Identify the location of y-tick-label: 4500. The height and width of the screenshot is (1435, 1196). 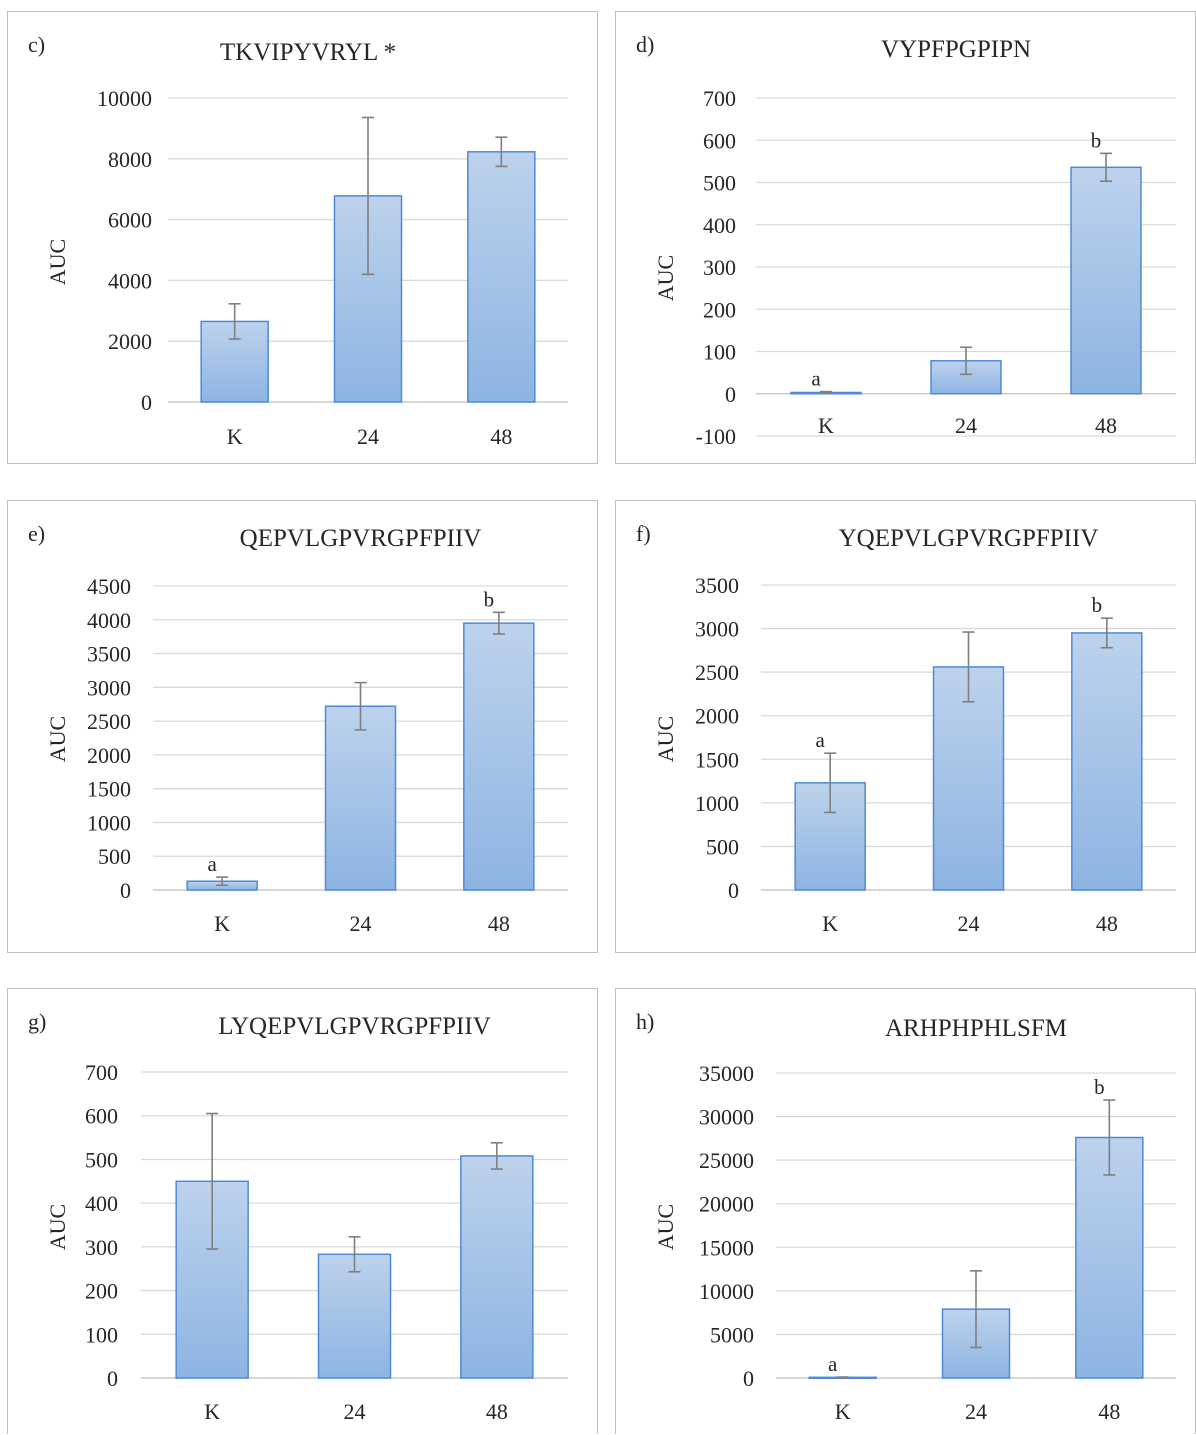
(109, 586).